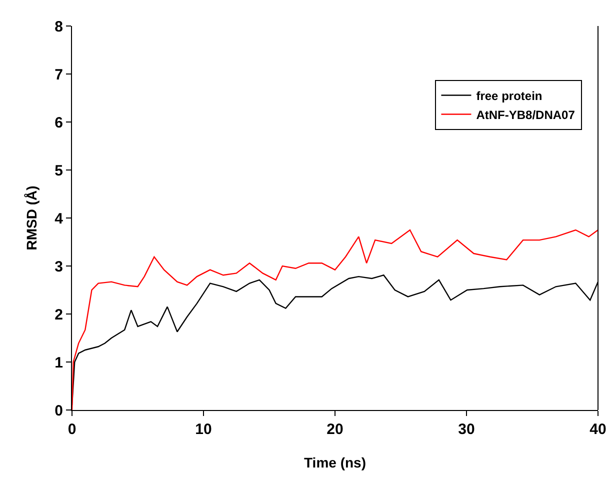  What do you see at coordinates (58, 411) in the screenshot?
I see `y-tick-label: 0` at bounding box center [58, 411].